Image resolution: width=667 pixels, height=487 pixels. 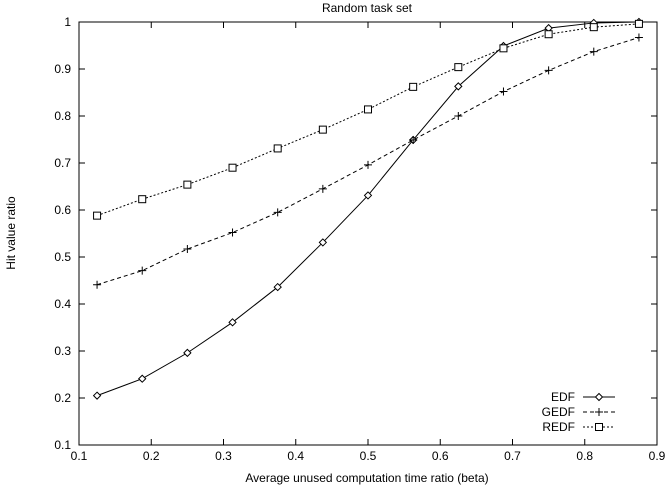 I want to click on y-tick-label: 0.5, so click(x=62, y=257).